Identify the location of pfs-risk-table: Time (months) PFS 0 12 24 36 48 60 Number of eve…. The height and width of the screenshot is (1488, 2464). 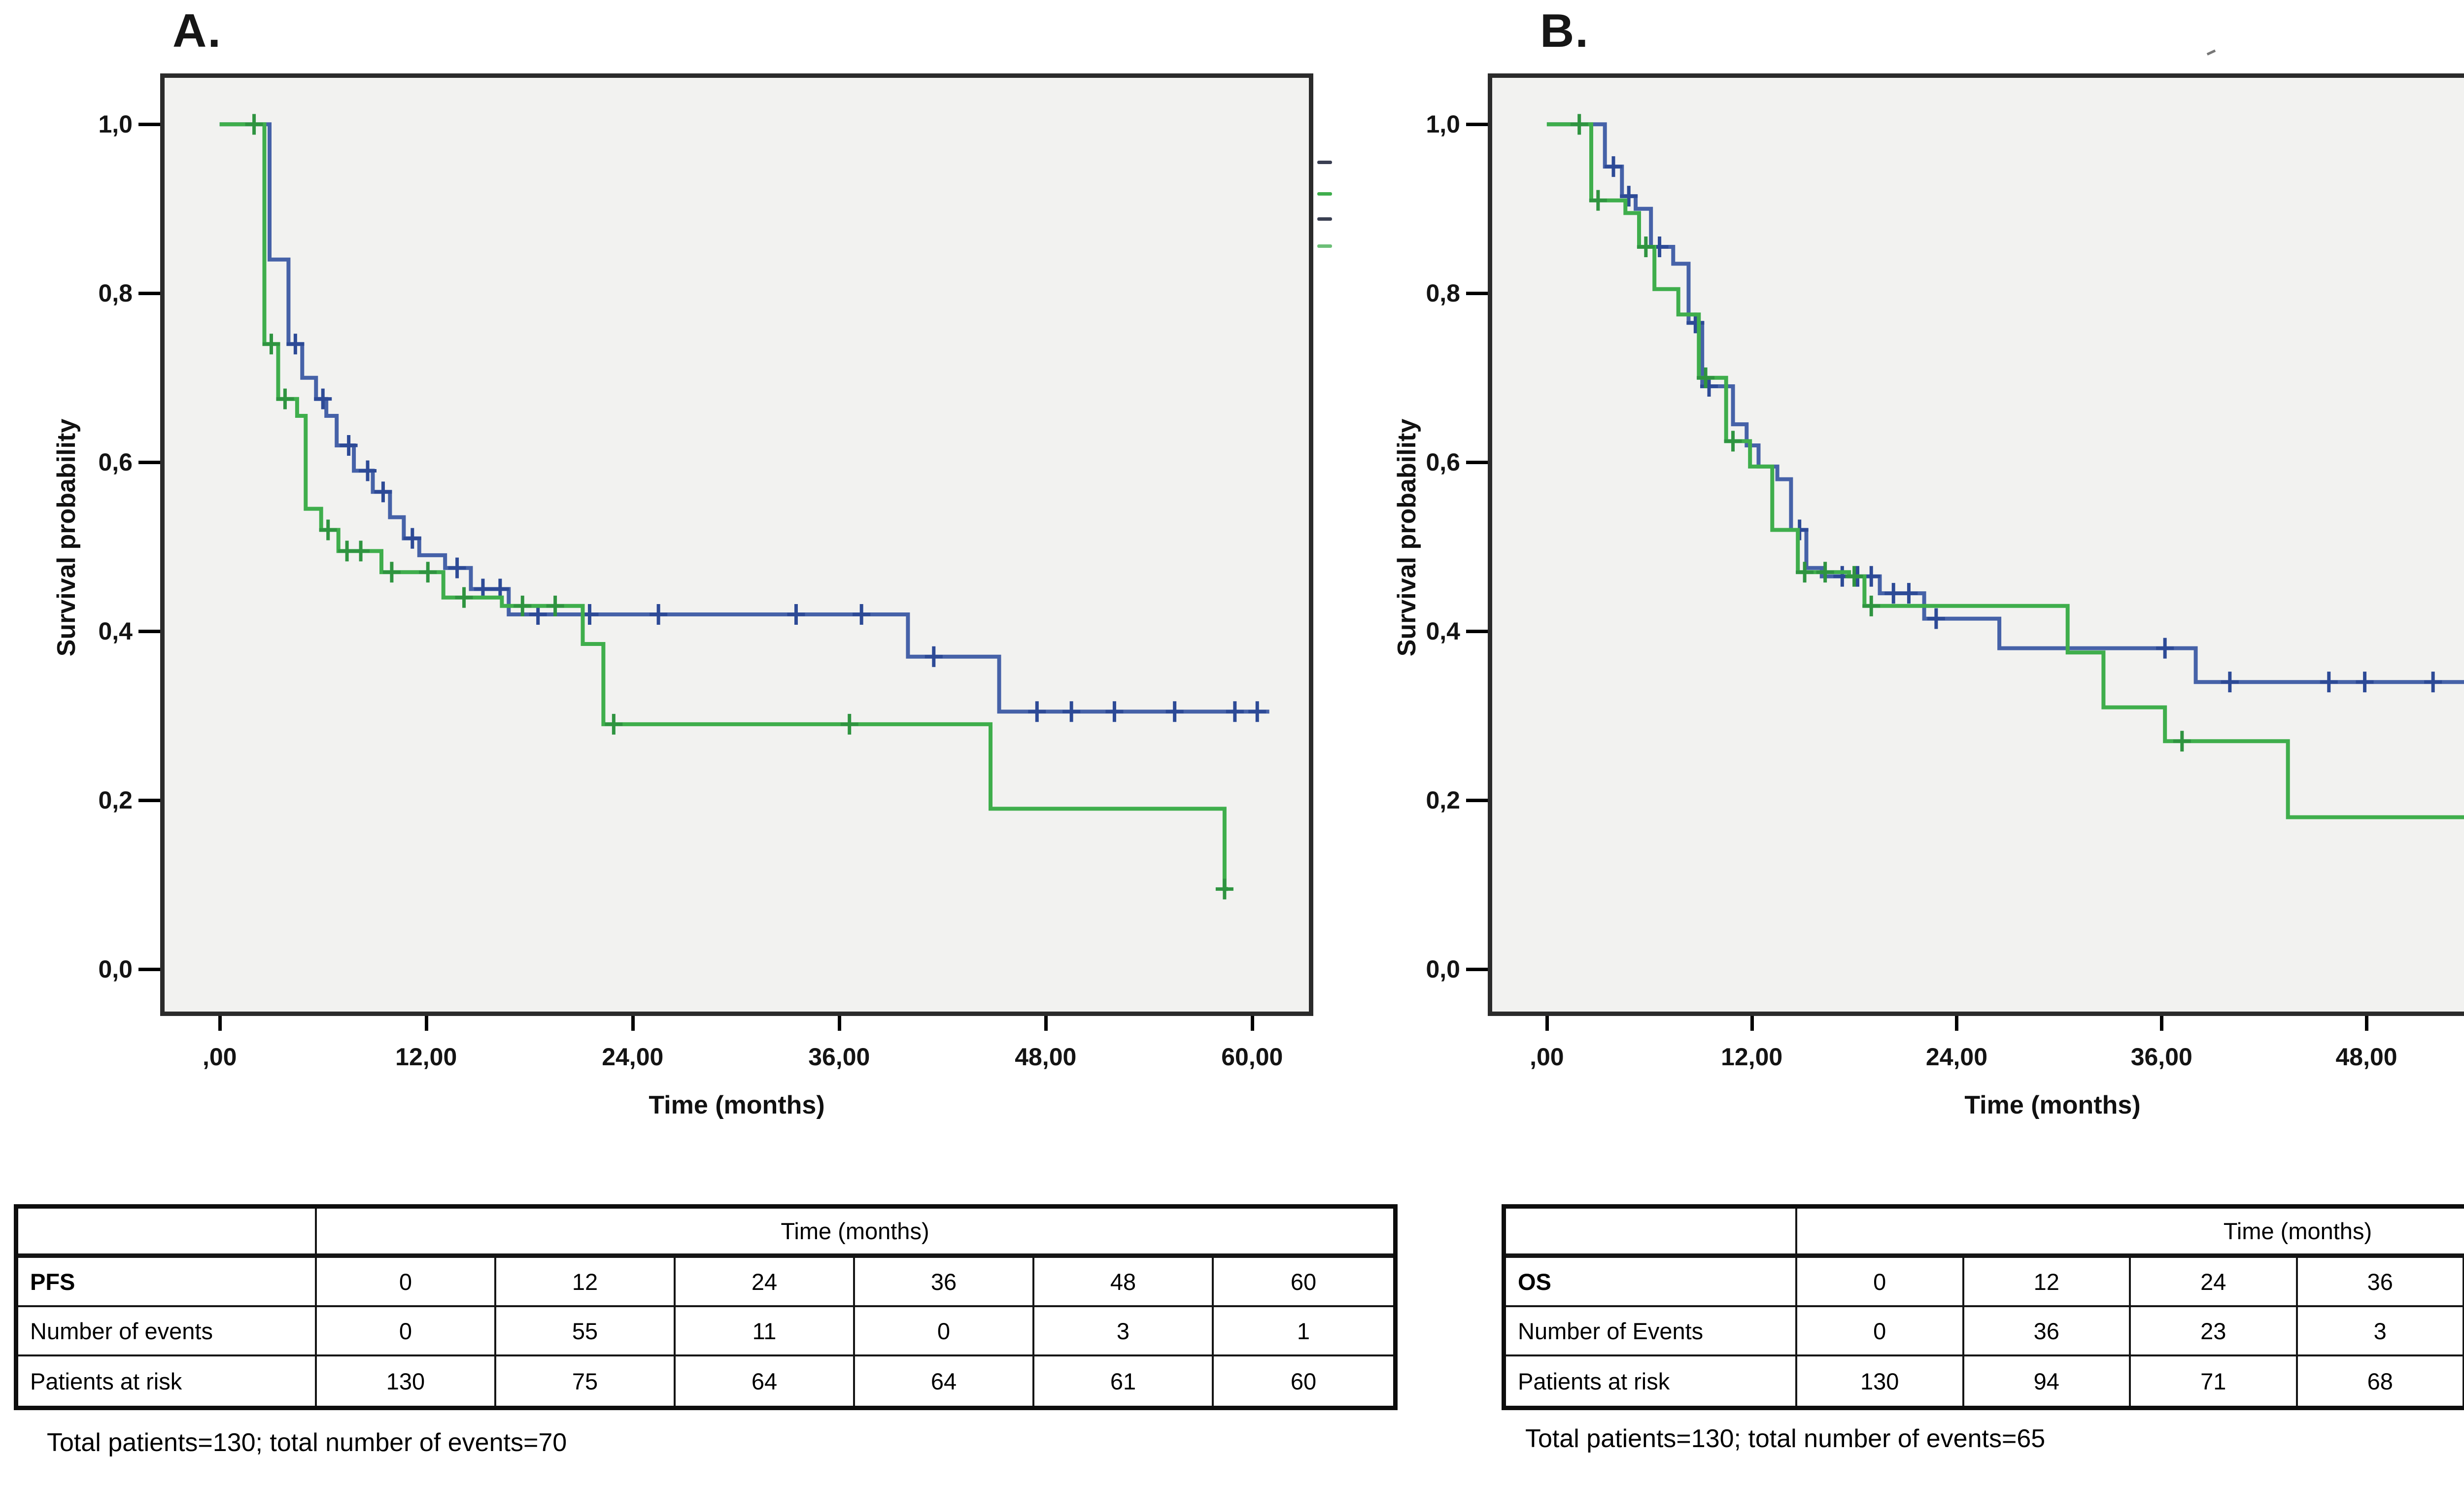
(706, 1307).